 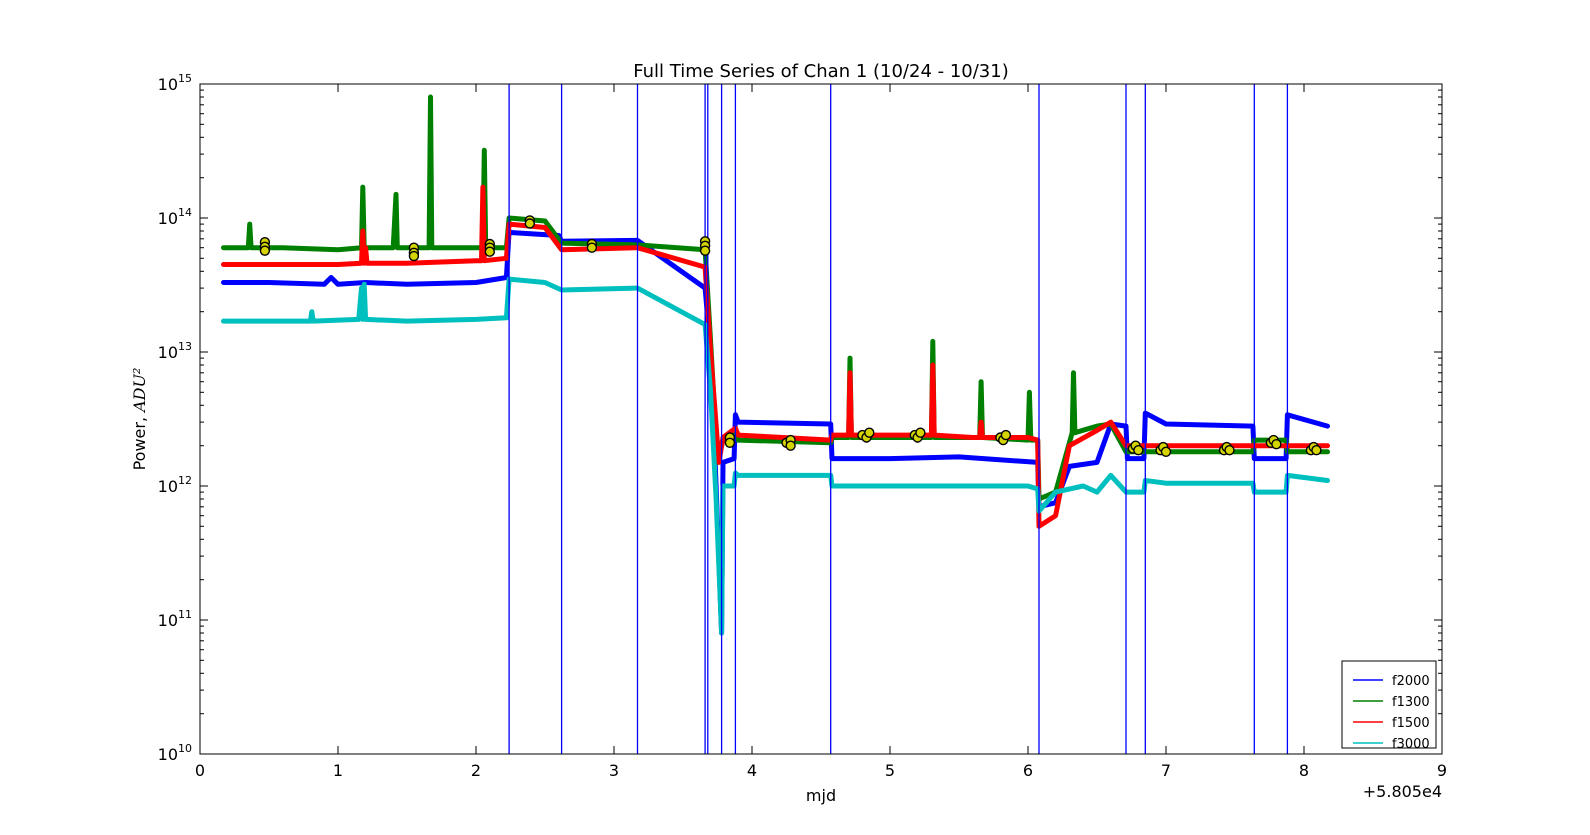 What do you see at coordinates (1304, 770) in the screenshot?
I see `x-tick-label-8: 8` at bounding box center [1304, 770].